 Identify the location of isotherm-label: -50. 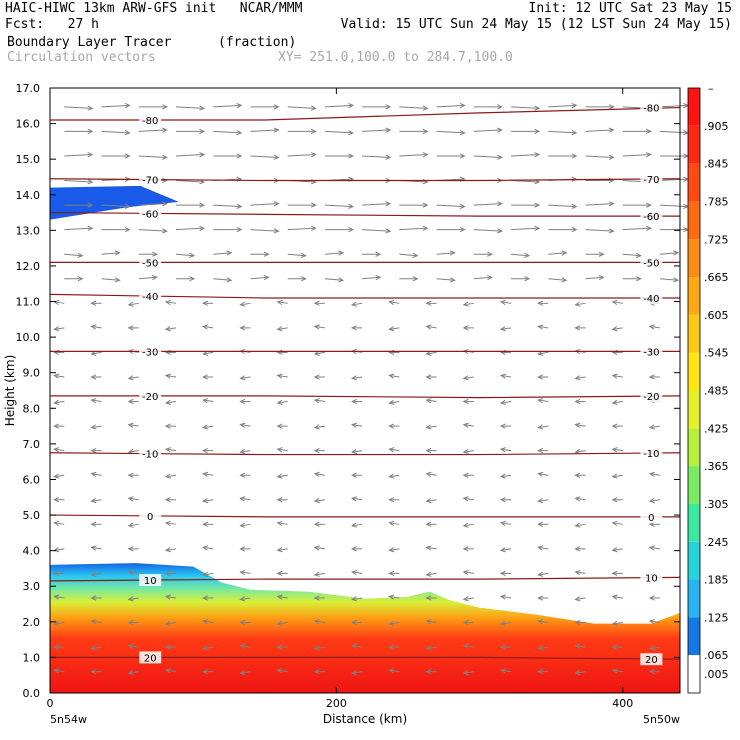
(651, 263).